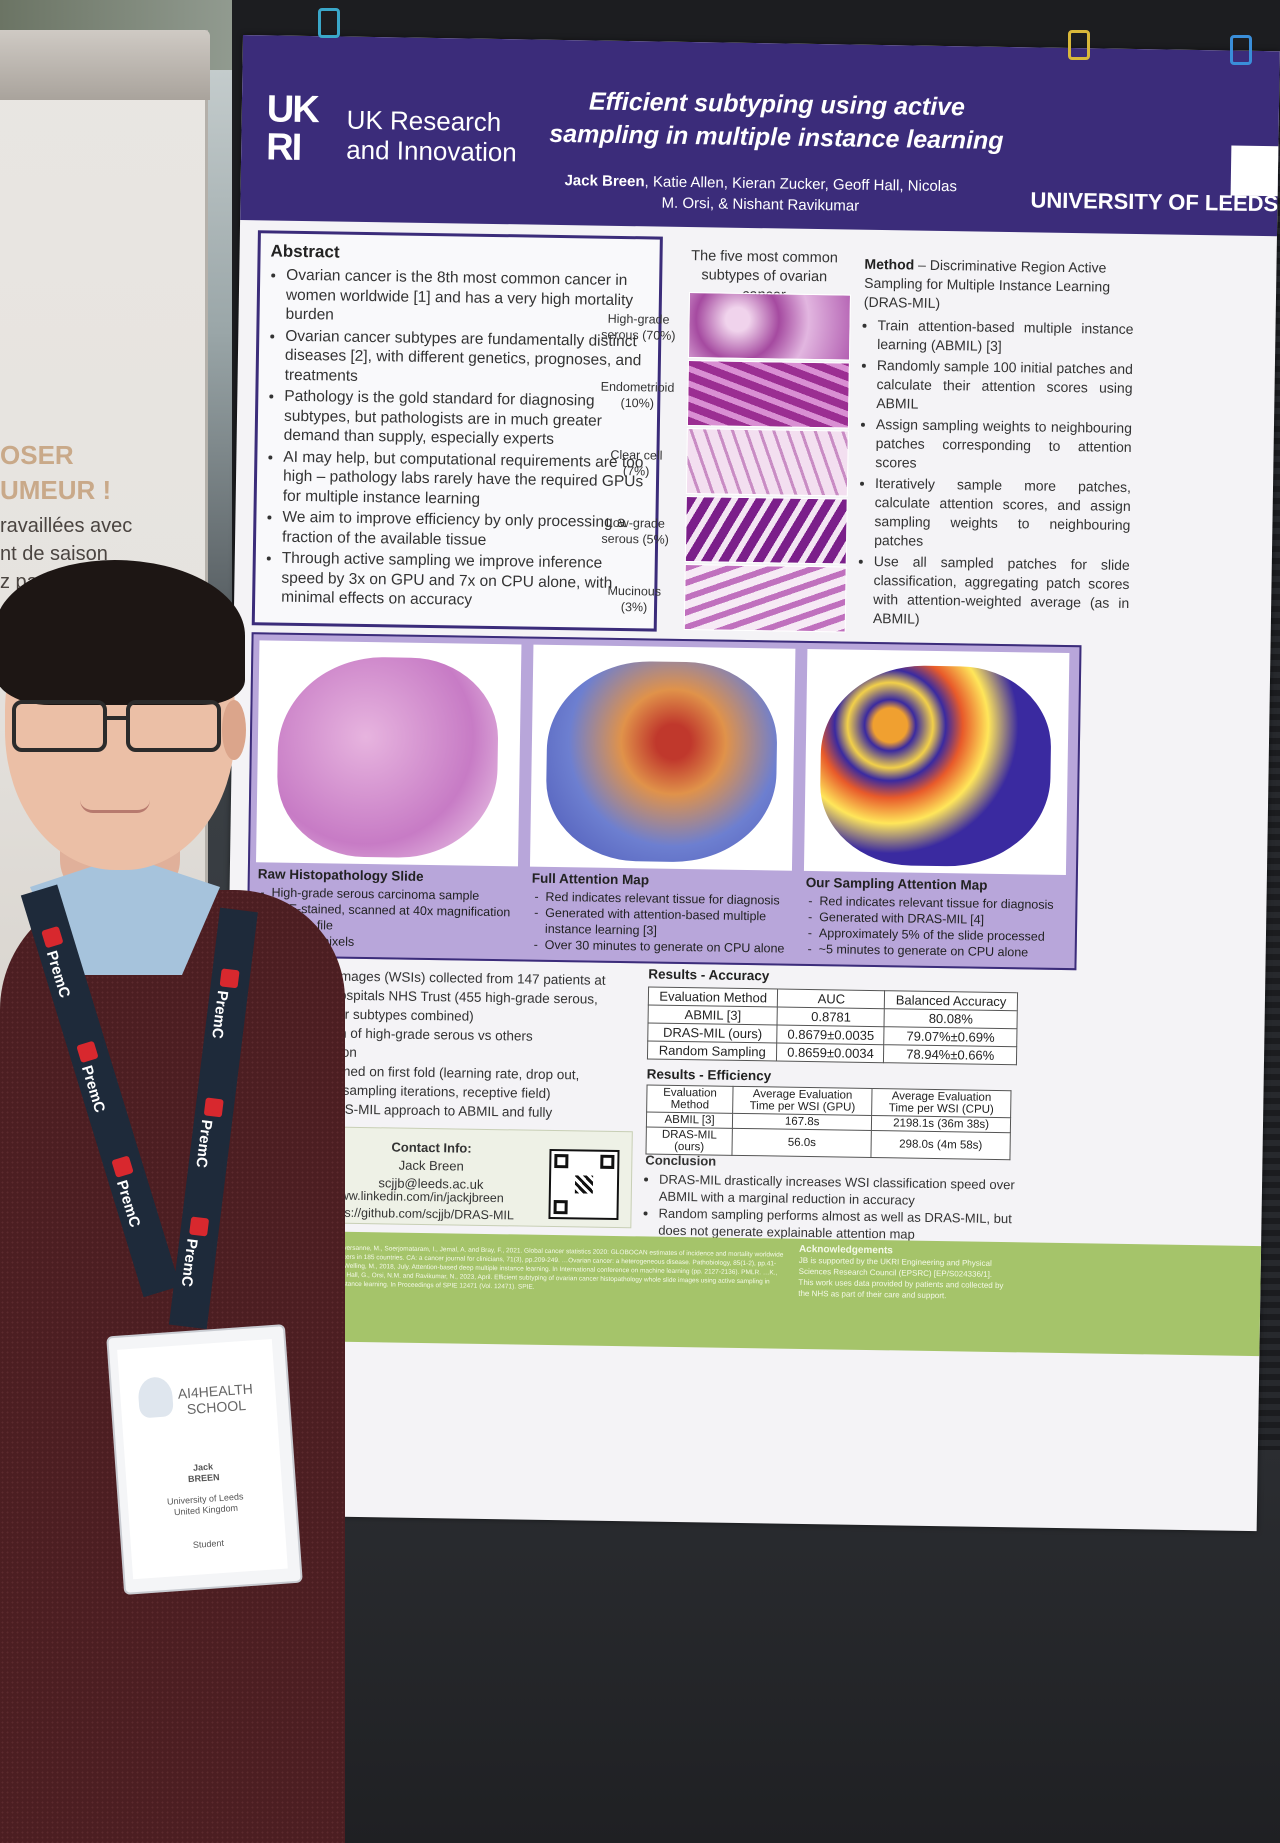  What do you see at coordinates (584, 1184) in the screenshot?
I see `qr-code-icon` at bounding box center [584, 1184].